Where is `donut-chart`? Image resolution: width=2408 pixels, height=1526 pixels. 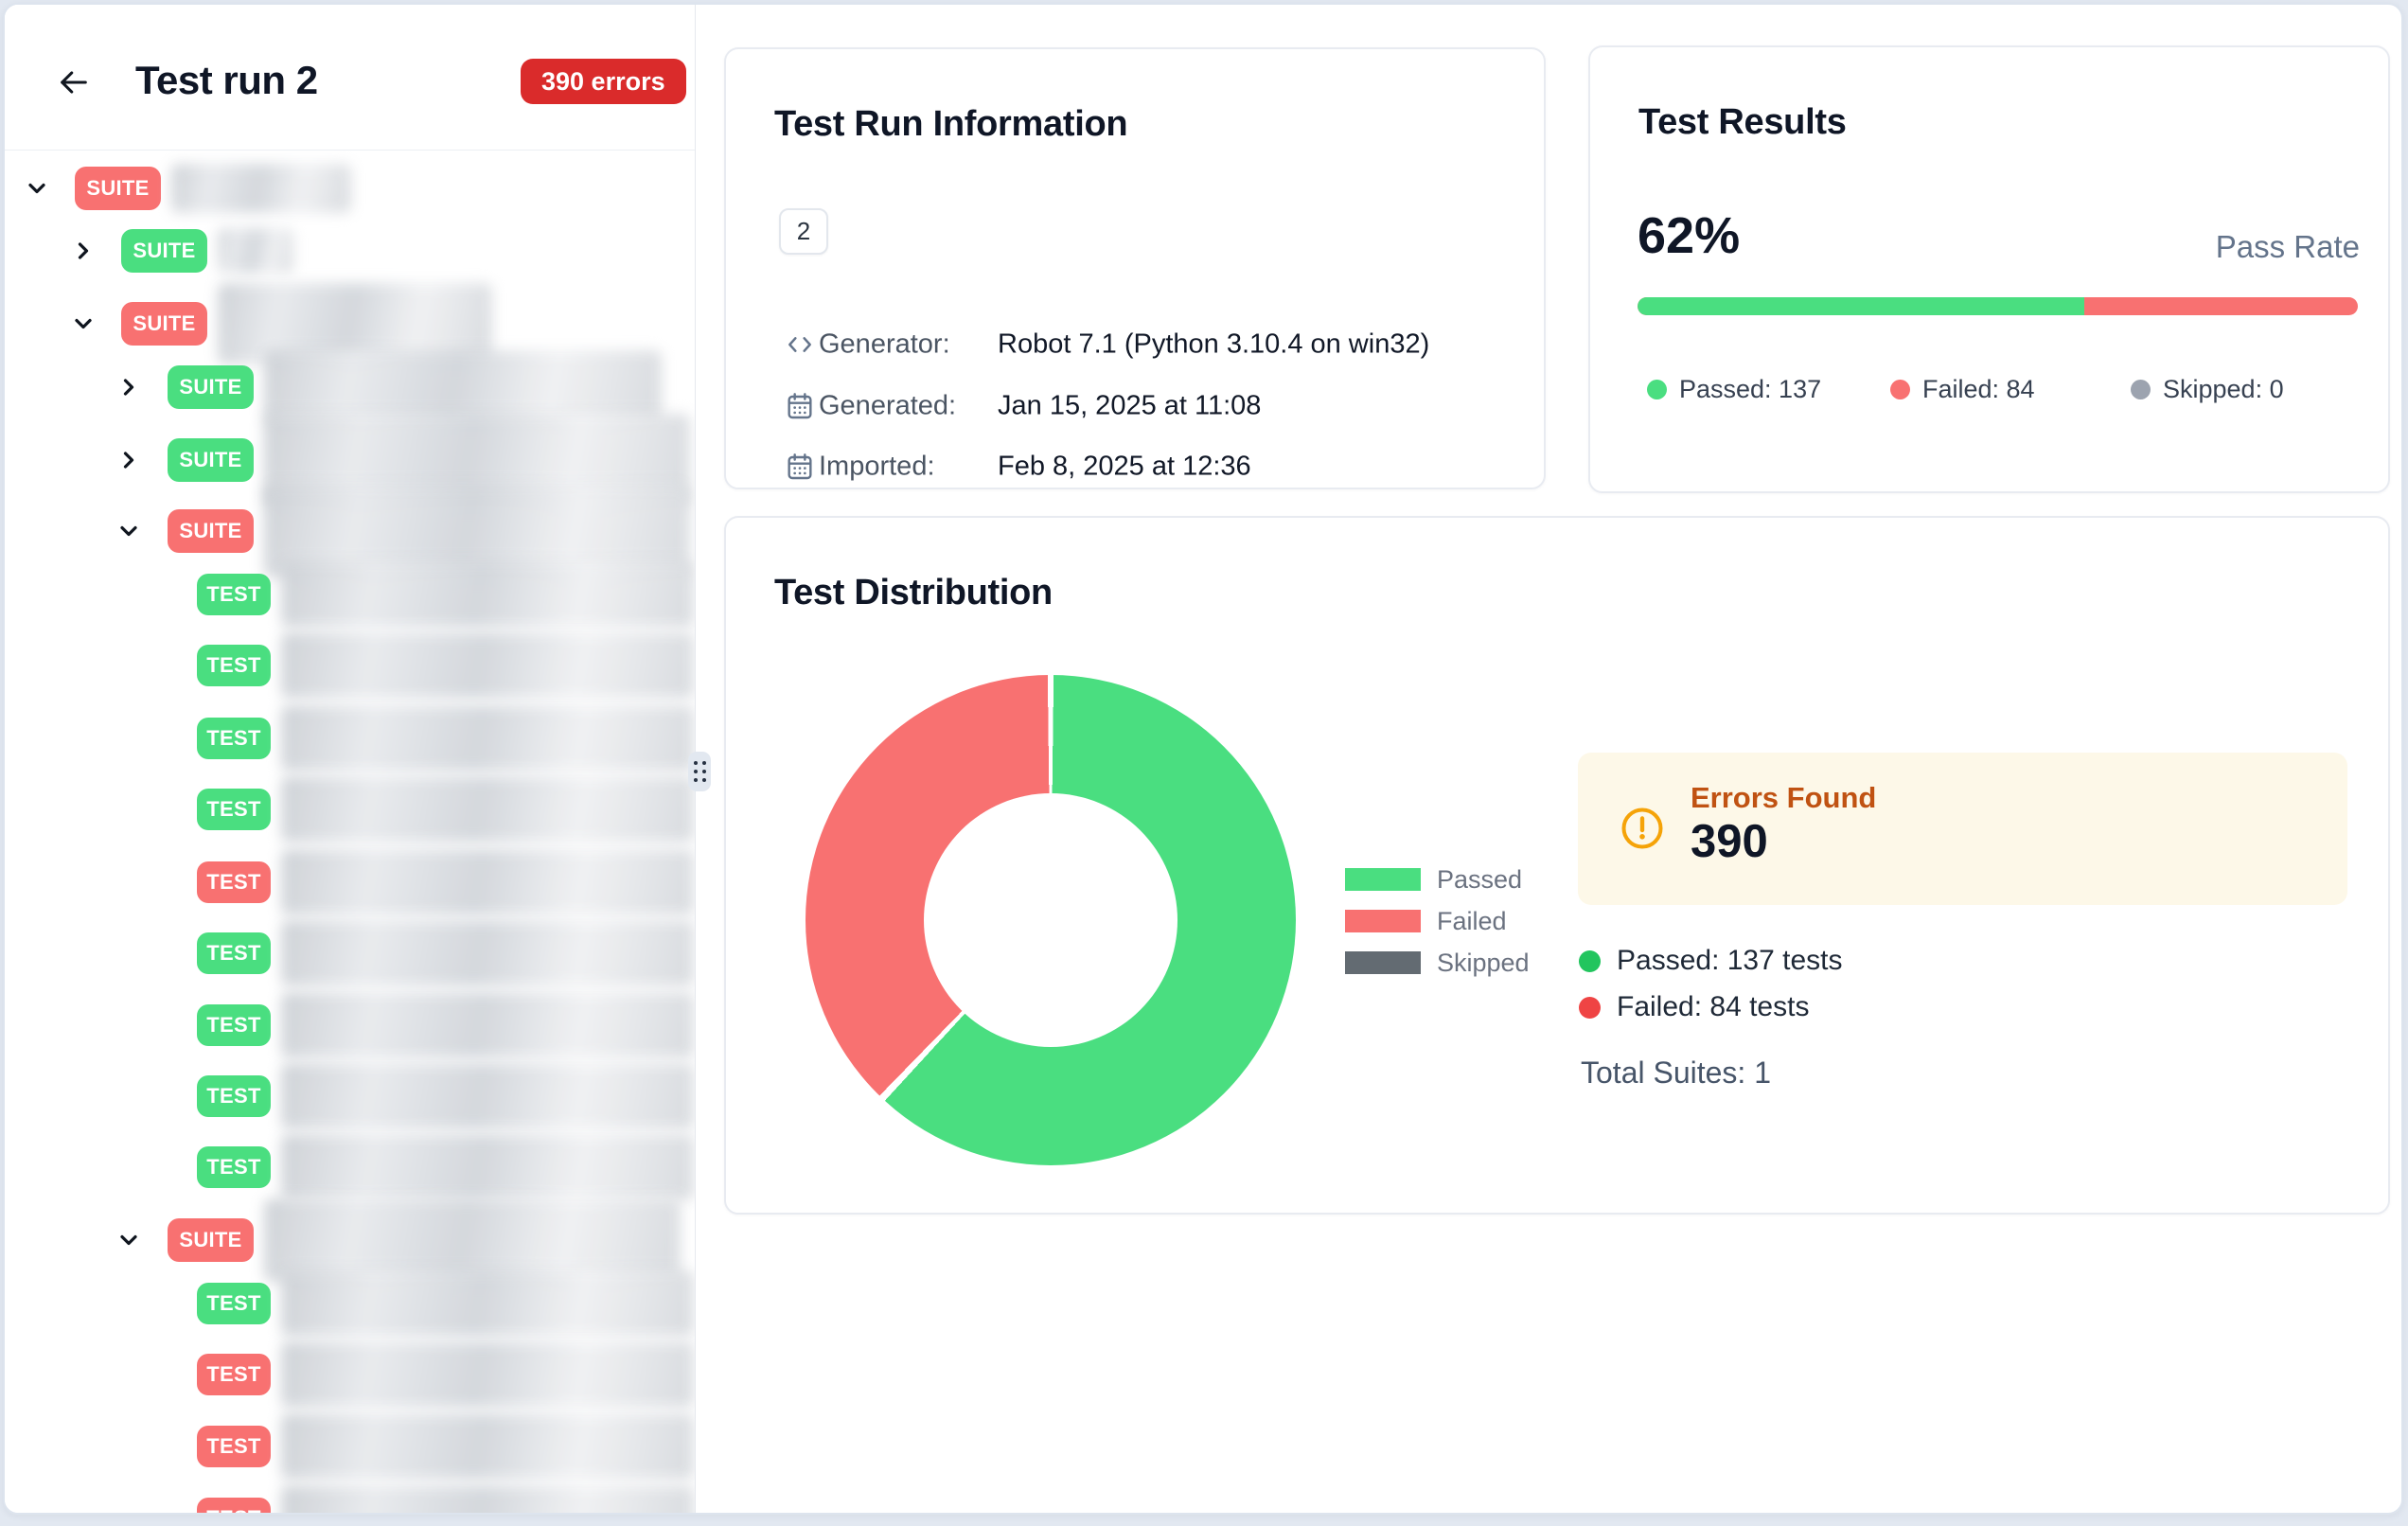
donut-chart is located at coordinates (1051, 920).